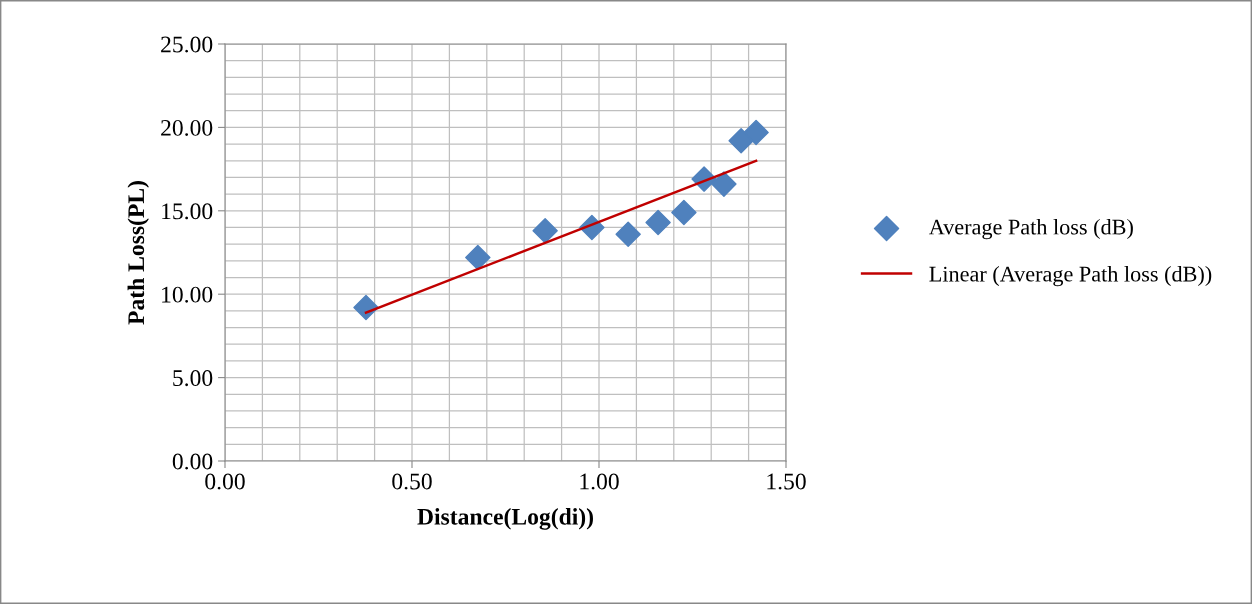  Describe the element at coordinates (138, 253) in the screenshot. I see `y-axis-title: Path Loss(PL)` at that location.